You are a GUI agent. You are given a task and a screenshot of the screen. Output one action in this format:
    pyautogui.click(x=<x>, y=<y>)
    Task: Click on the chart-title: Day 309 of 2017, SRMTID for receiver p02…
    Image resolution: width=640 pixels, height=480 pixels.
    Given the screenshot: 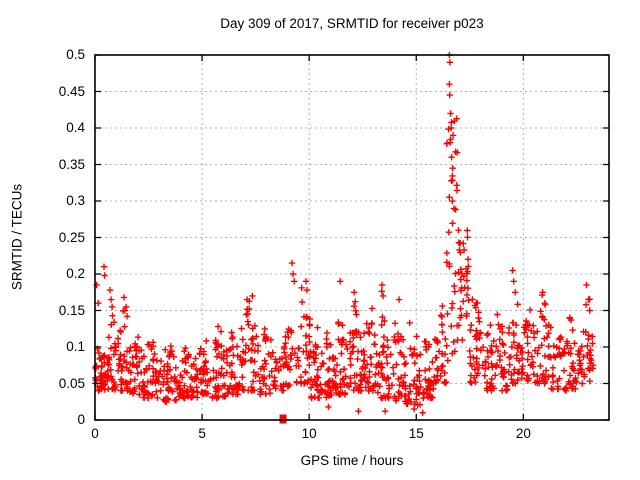 What is the action you would take?
    pyautogui.click(x=352, y=23)
    